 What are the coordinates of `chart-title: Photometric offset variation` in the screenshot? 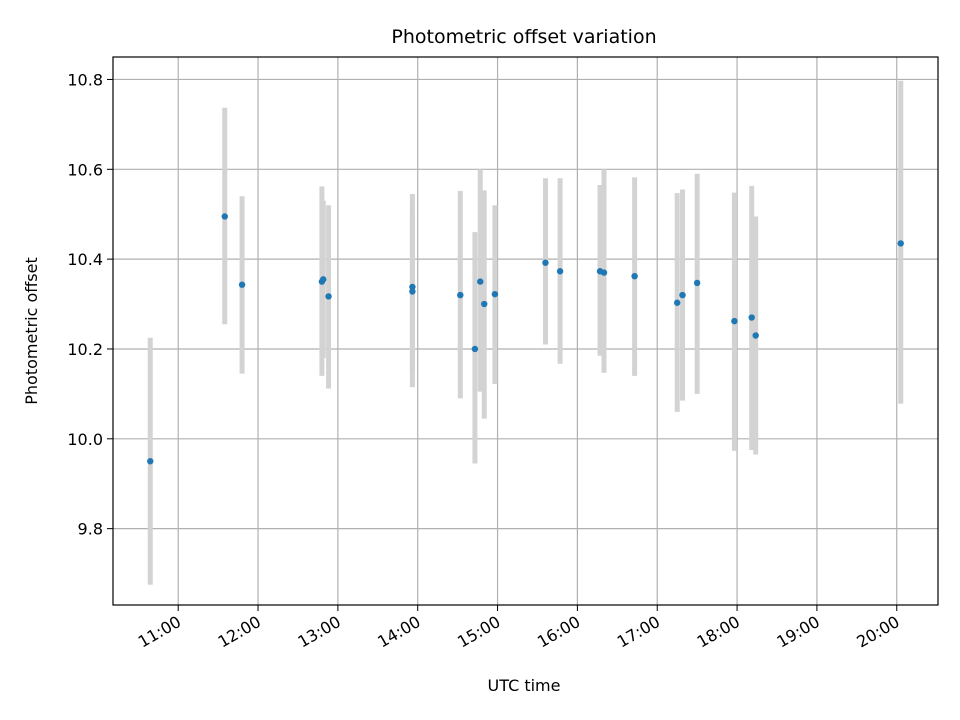 It's located at (523, 37).